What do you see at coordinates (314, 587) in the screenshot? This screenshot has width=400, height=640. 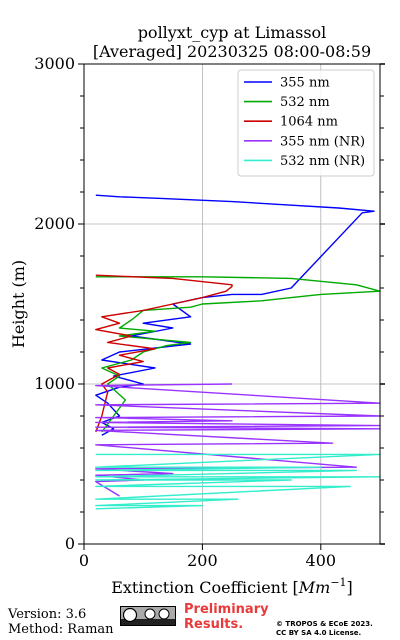 I see `x-axis-label-unit: Mm` at bounding box center [314, 587].